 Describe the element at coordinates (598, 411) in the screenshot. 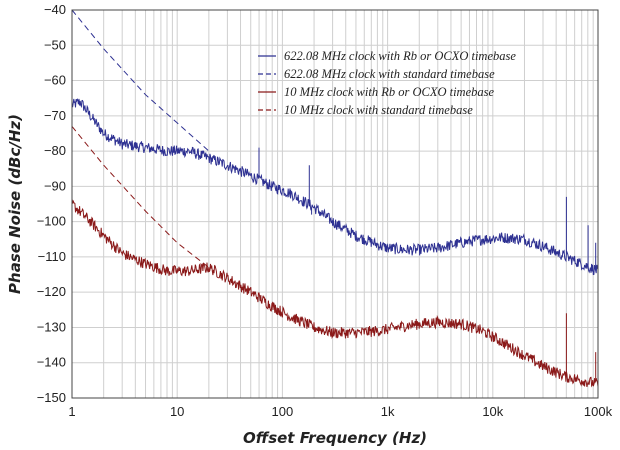

I see `x-tick-label: 100k` at that location.